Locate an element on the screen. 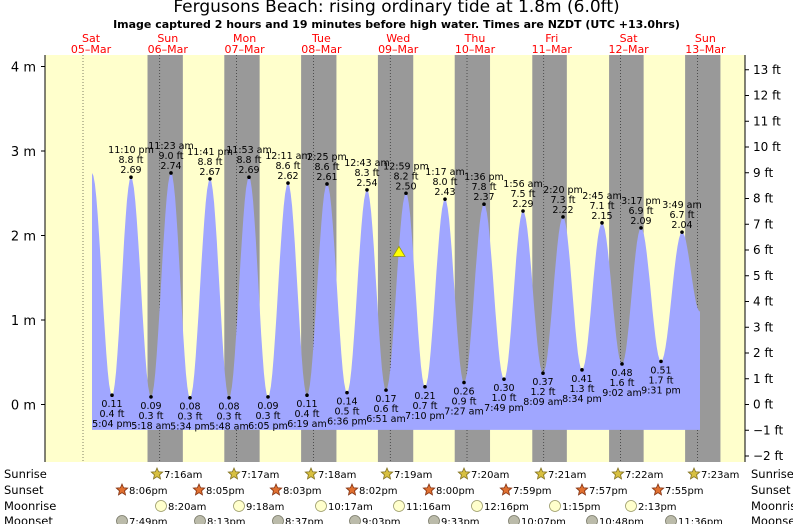 This screenshot has width=793, height=524. high-tide-m: 2.29 is located at coordinates (522, 204).